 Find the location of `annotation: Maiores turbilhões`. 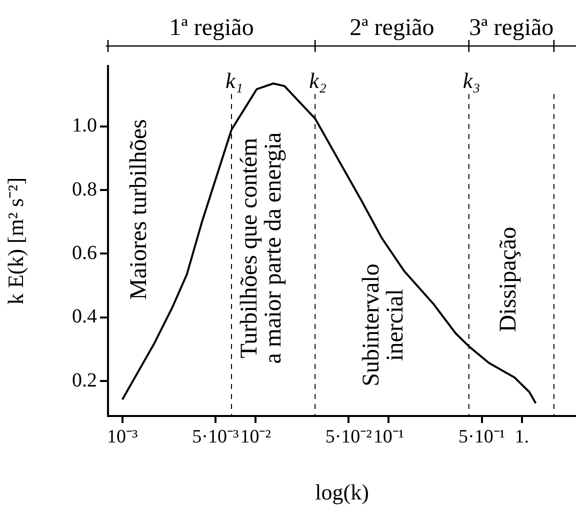

annotation: Maiores turbilhões is located at coordinates (139, 209).